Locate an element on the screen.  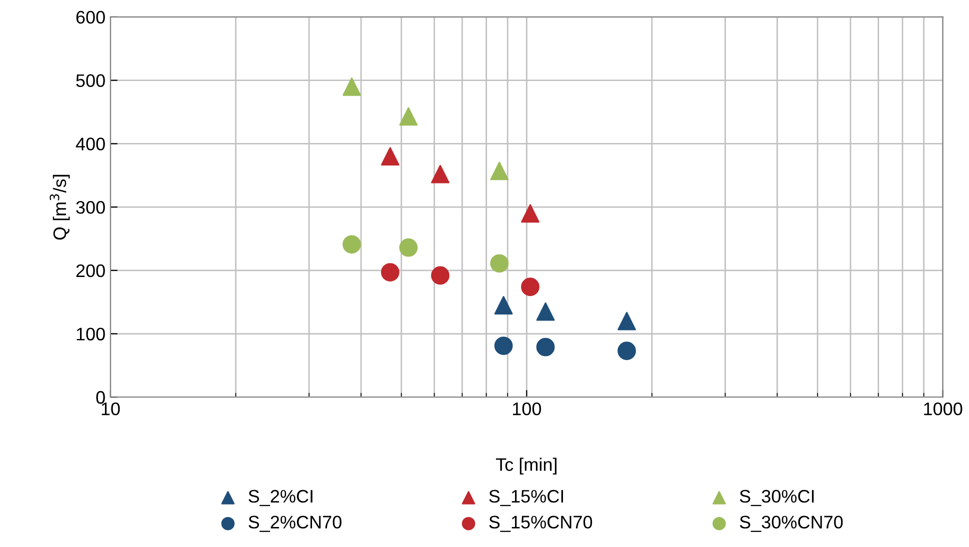
y-tick-label: 0 is located at coordinates (100, 397).